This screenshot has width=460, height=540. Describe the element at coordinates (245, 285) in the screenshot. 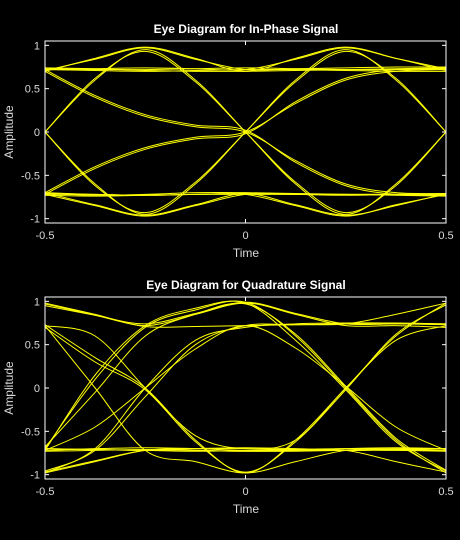

I see `quadrature-chart-title: Eye Diagram for Quadrature Signal` at that location.